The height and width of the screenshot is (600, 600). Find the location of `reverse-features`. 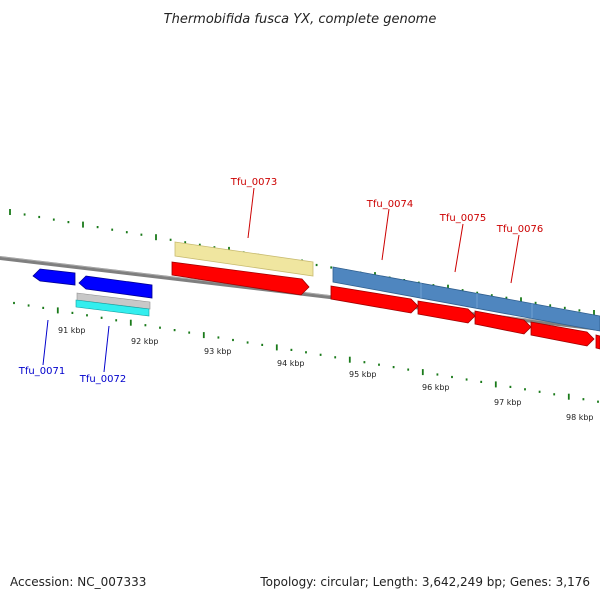

reverse-features is located at coordinates (92, 292).